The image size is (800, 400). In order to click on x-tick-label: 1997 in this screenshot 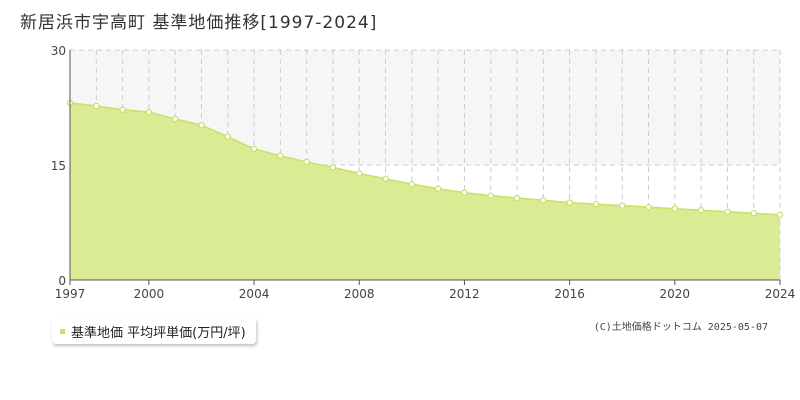, I will do `click(70, 294)`.